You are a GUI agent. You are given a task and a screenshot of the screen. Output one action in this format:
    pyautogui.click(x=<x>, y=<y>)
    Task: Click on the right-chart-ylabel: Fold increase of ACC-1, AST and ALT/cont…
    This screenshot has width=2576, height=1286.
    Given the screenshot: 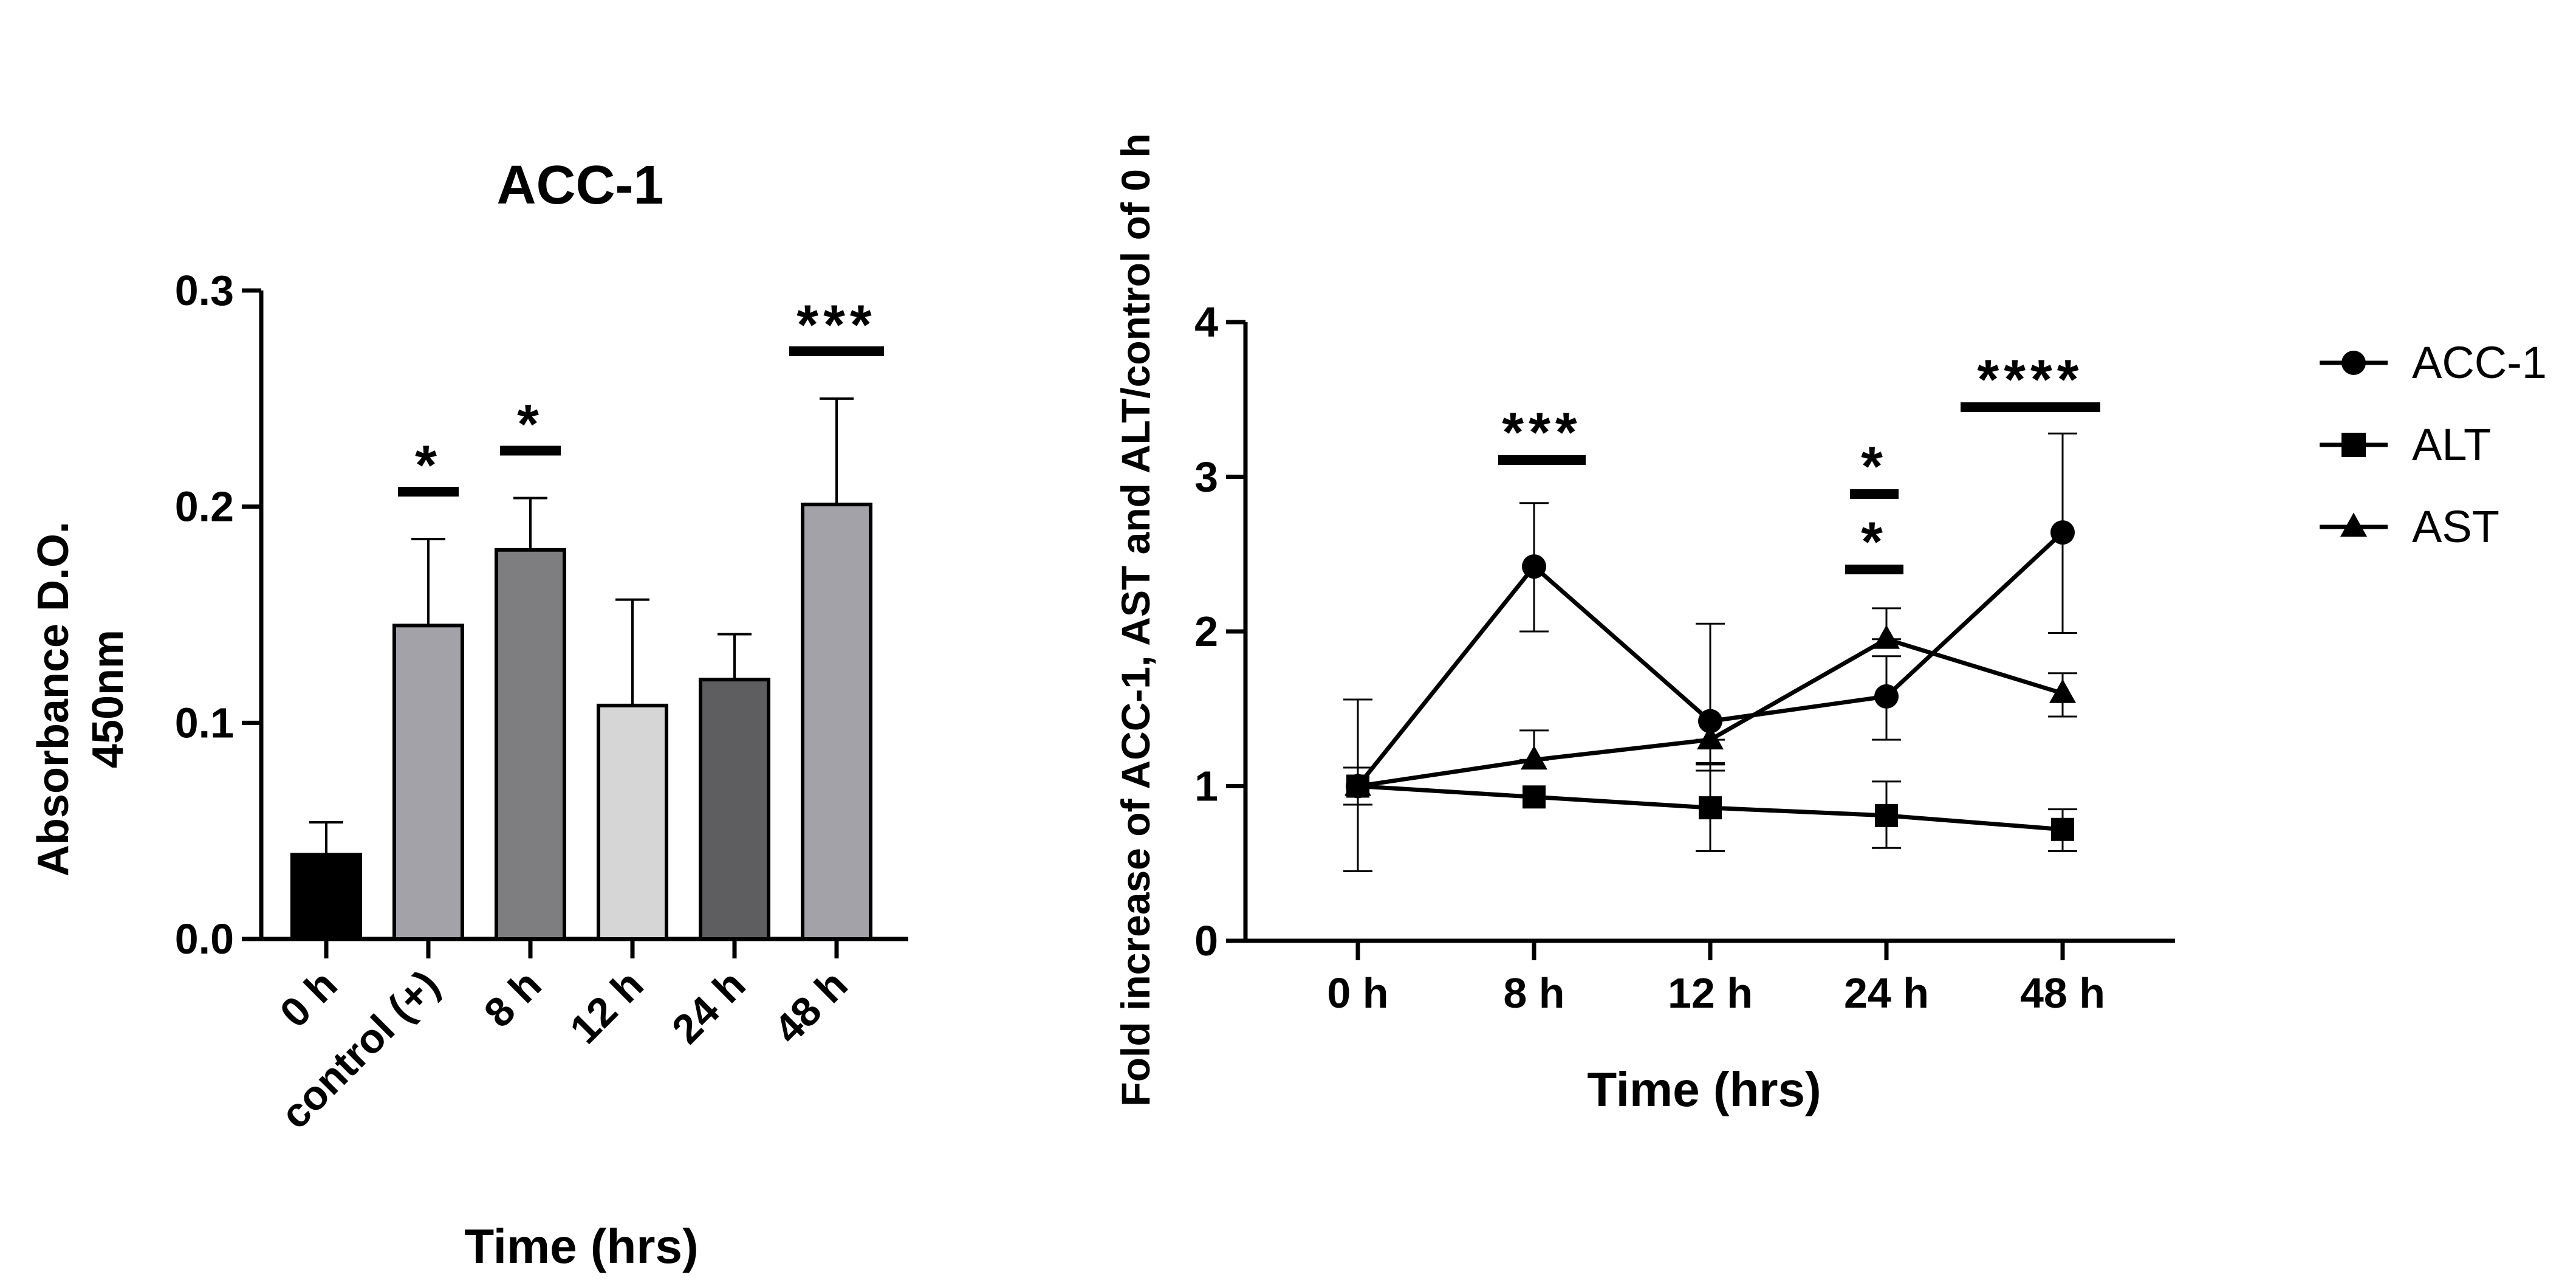 What is the action you would take?
    pyautogui.click(x=1135, y=620)
    